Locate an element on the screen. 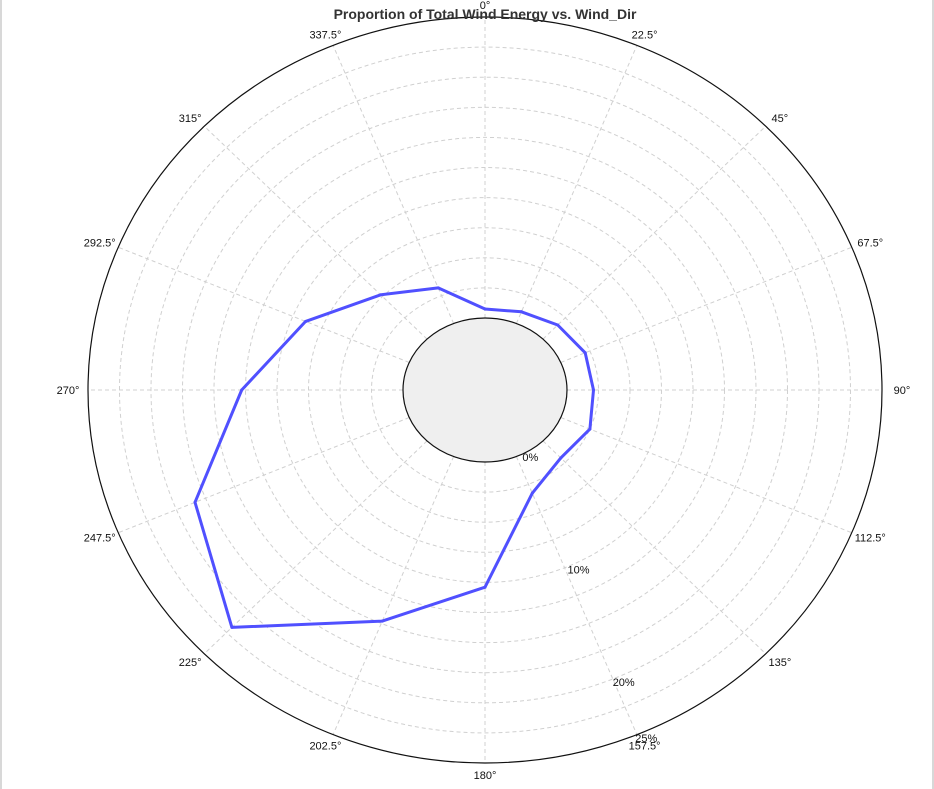 This screenshot has height=789, width=934. direction-label: 45° is located at coordinates (780, 119).